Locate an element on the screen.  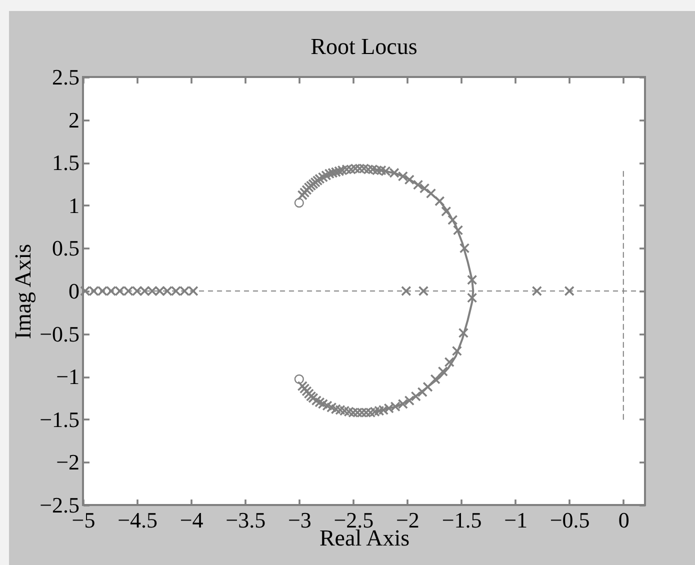
x-tick-label: −3 is located at coordinates (300, 520).